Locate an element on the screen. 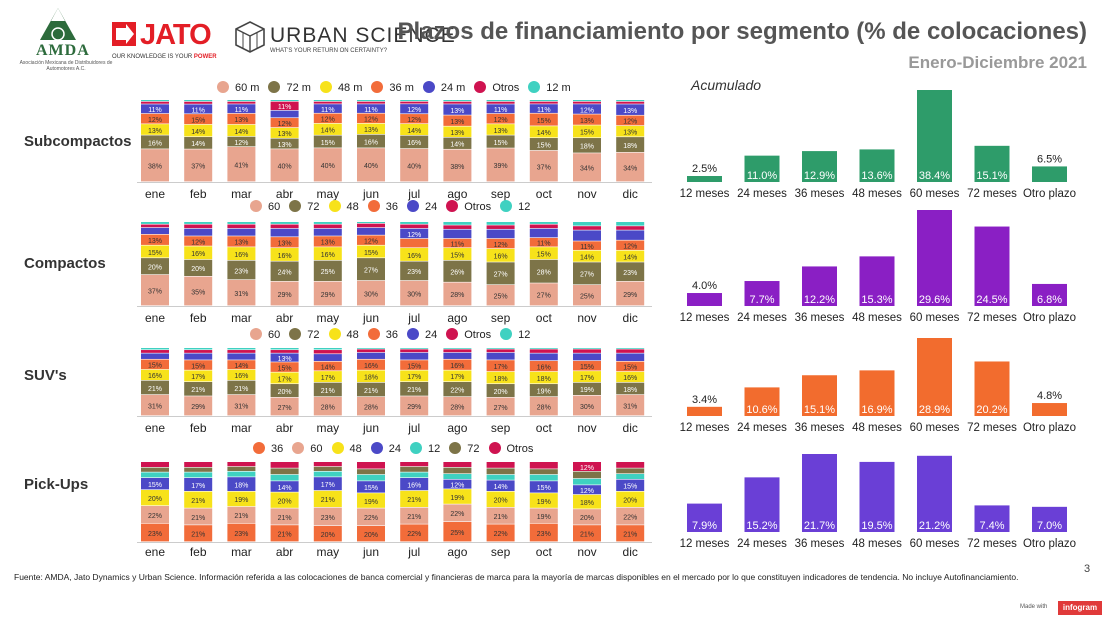  legend-item: 60 is located at coordinates (265, 334).